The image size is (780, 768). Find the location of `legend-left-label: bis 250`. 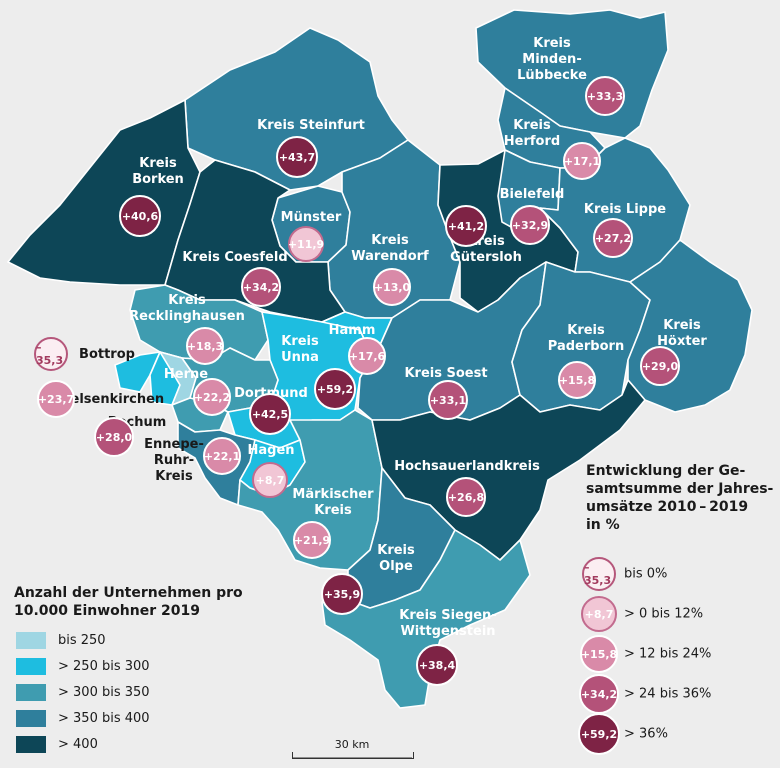

legend-left-label: bis 250 is located at coordinates (82, 640).